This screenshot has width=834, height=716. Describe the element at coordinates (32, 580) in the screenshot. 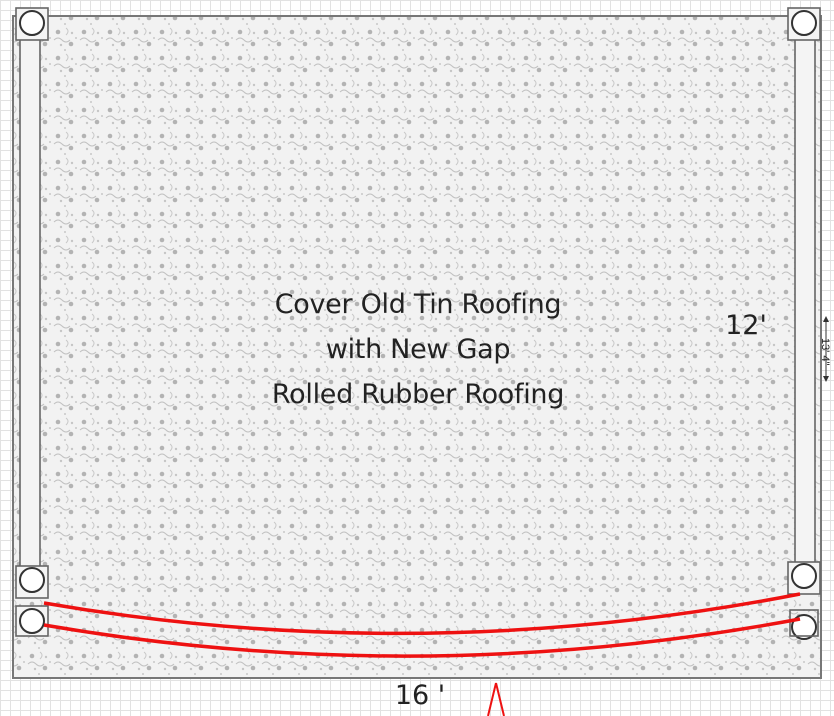

I see `post-circle-bottom-left` at that location.